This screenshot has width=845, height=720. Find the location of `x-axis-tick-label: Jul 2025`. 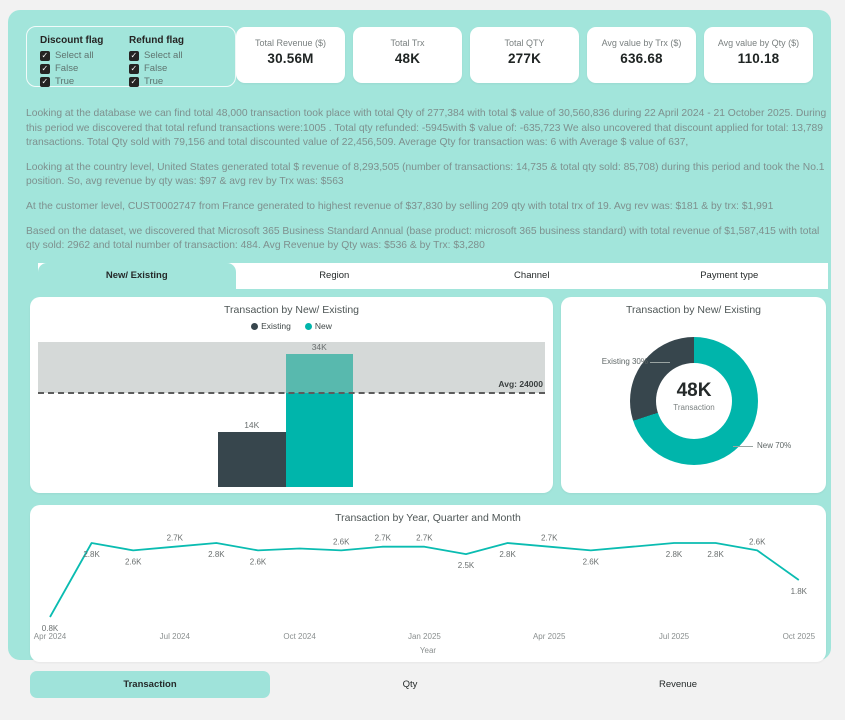

x-axis-tick-label: Jul 2025 is located at coordinates (674, 636).